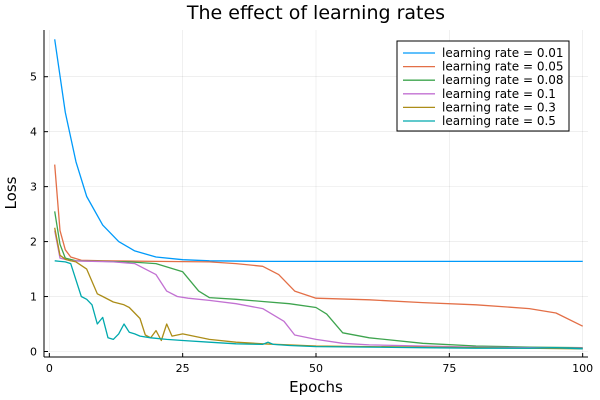 The image size is (600, 400). Describe the element at coordinates (316, 368) in the screenshot. I see `x-tick-label: 50` at that location.